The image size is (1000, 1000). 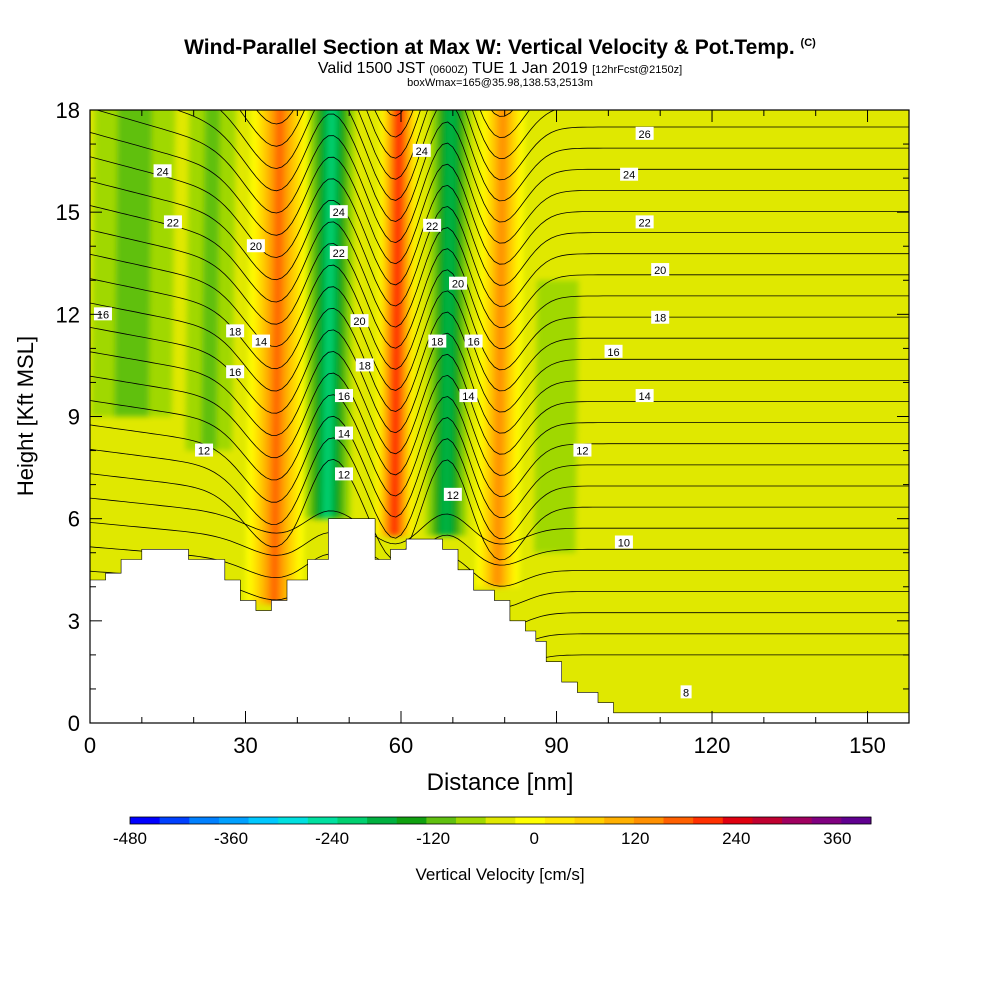 What do you see at coordinates (74, 417) in the screenshot?
I see `y-tick-label: 9` at bounding box center [74, 417].